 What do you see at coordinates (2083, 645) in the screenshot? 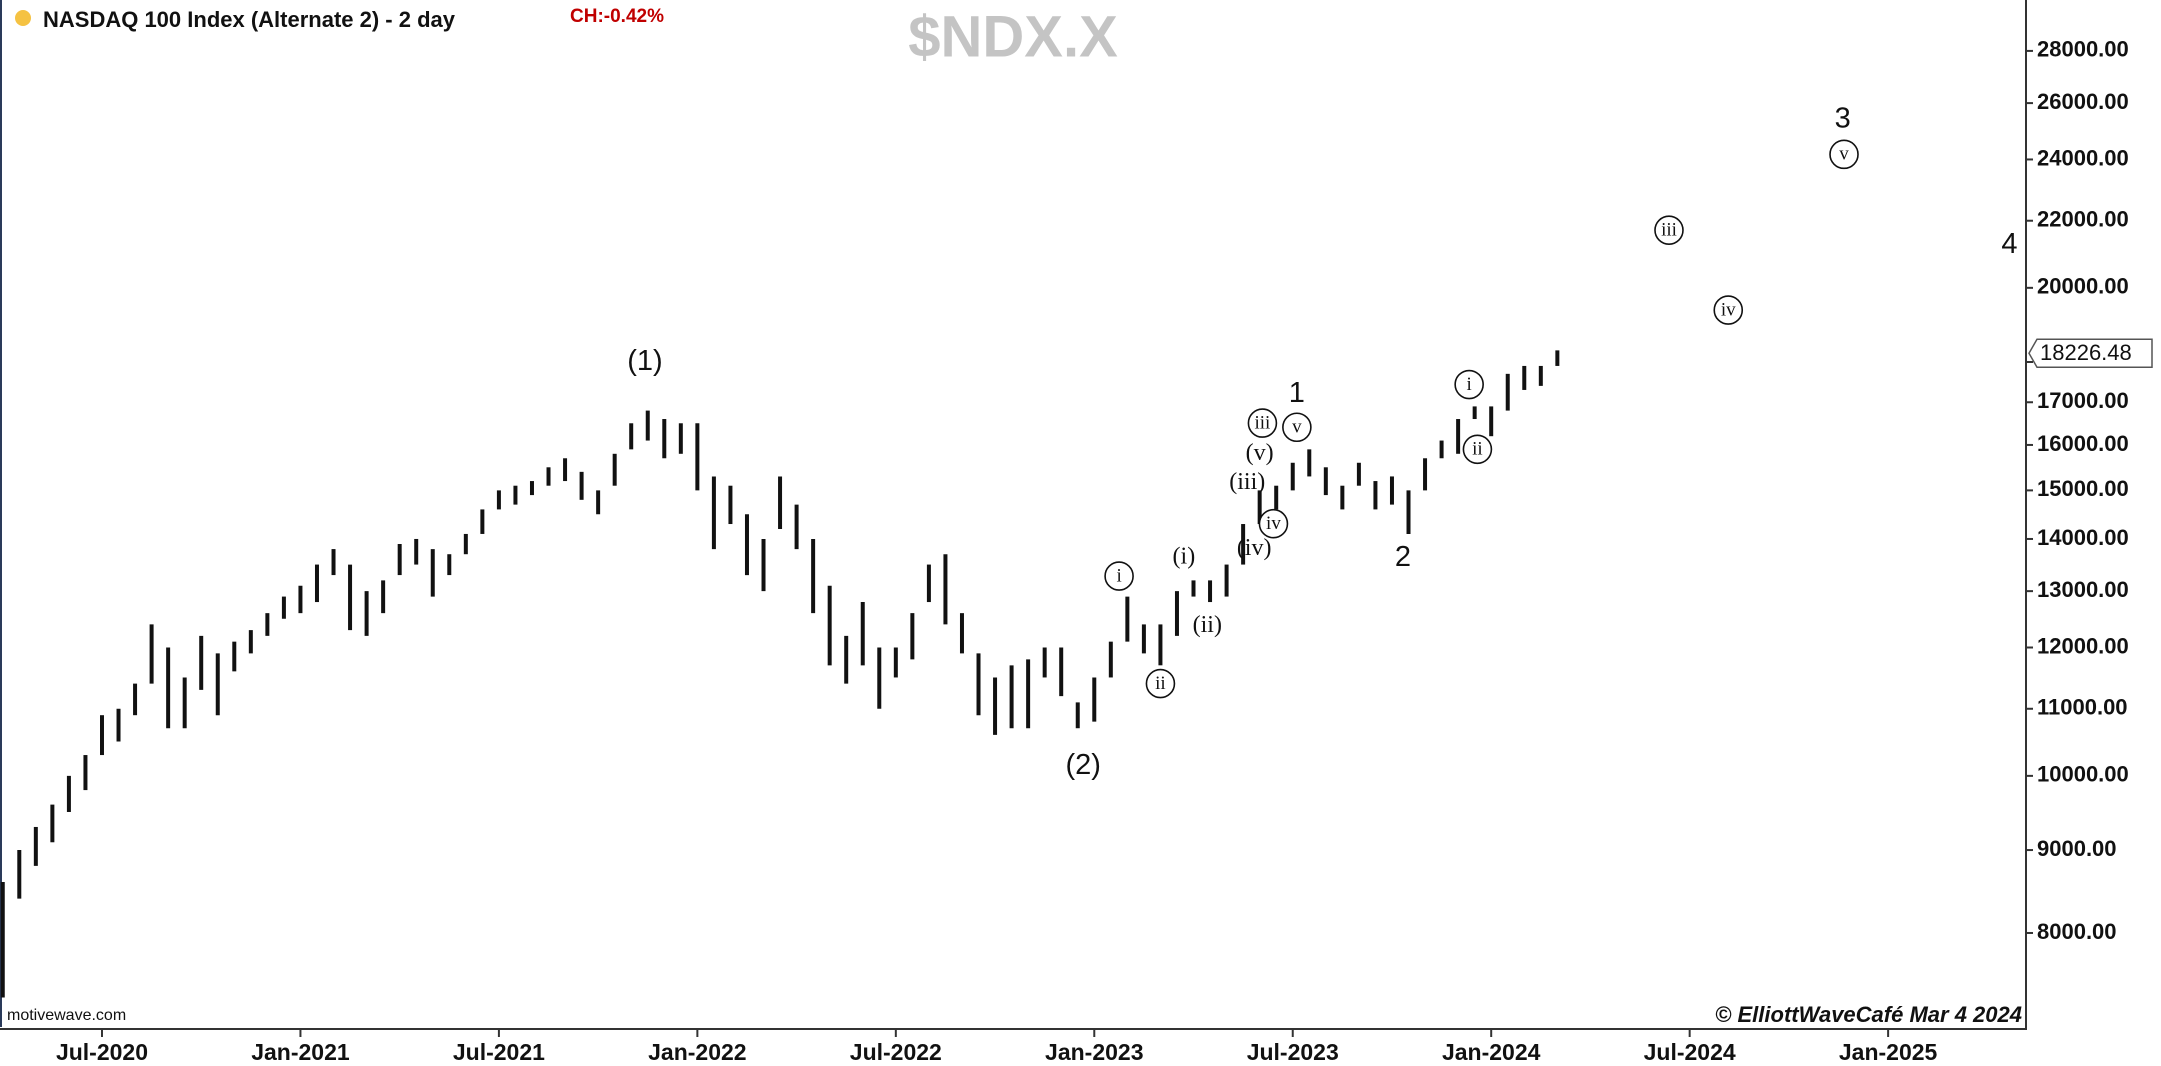
I see `y-tick-label: 12000.00` at bounding box center [2083, 645].